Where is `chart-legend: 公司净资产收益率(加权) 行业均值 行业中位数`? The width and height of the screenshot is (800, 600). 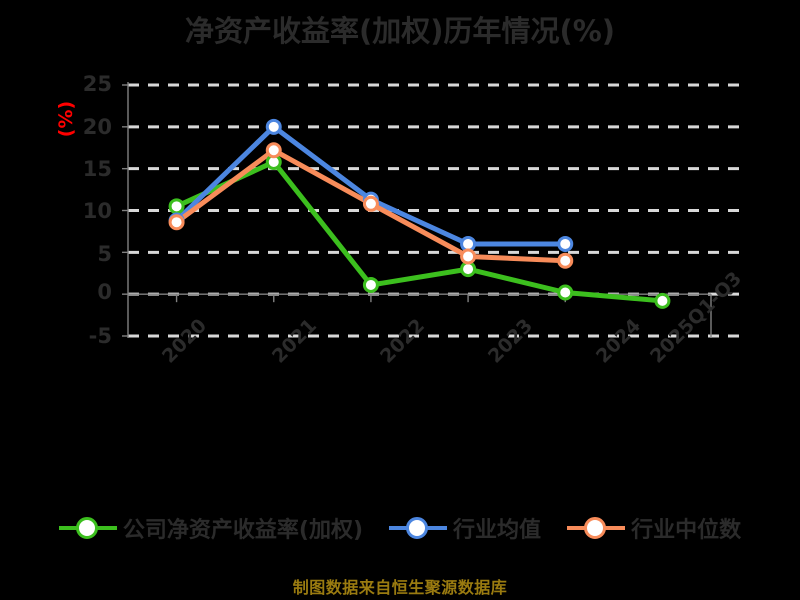
chart-legend: 公司净资产收益率(加权) 行业均值 行业中位数 is located at coordinates (400, 528).